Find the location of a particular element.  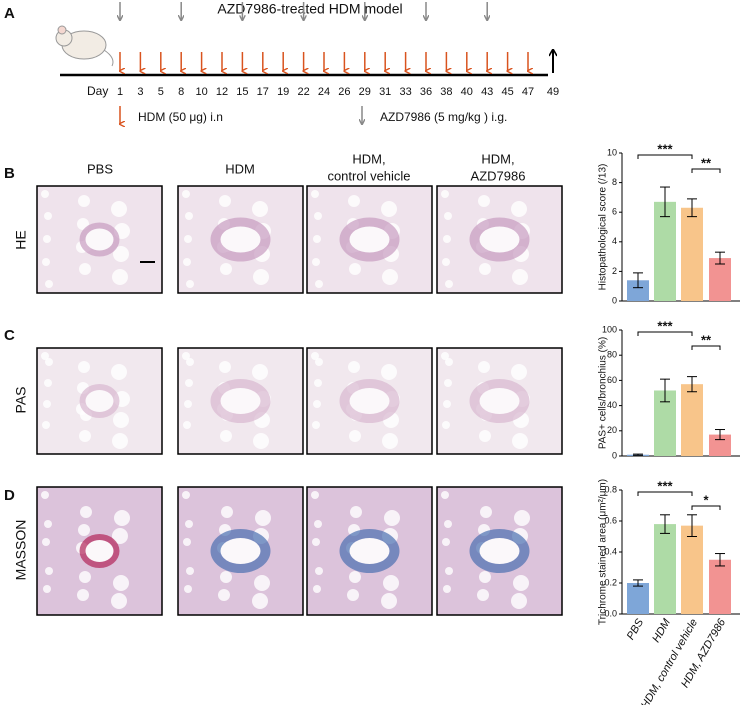

y-label-group: PAS+ cells/bronchius (%) is located at coordinates (603, 393).